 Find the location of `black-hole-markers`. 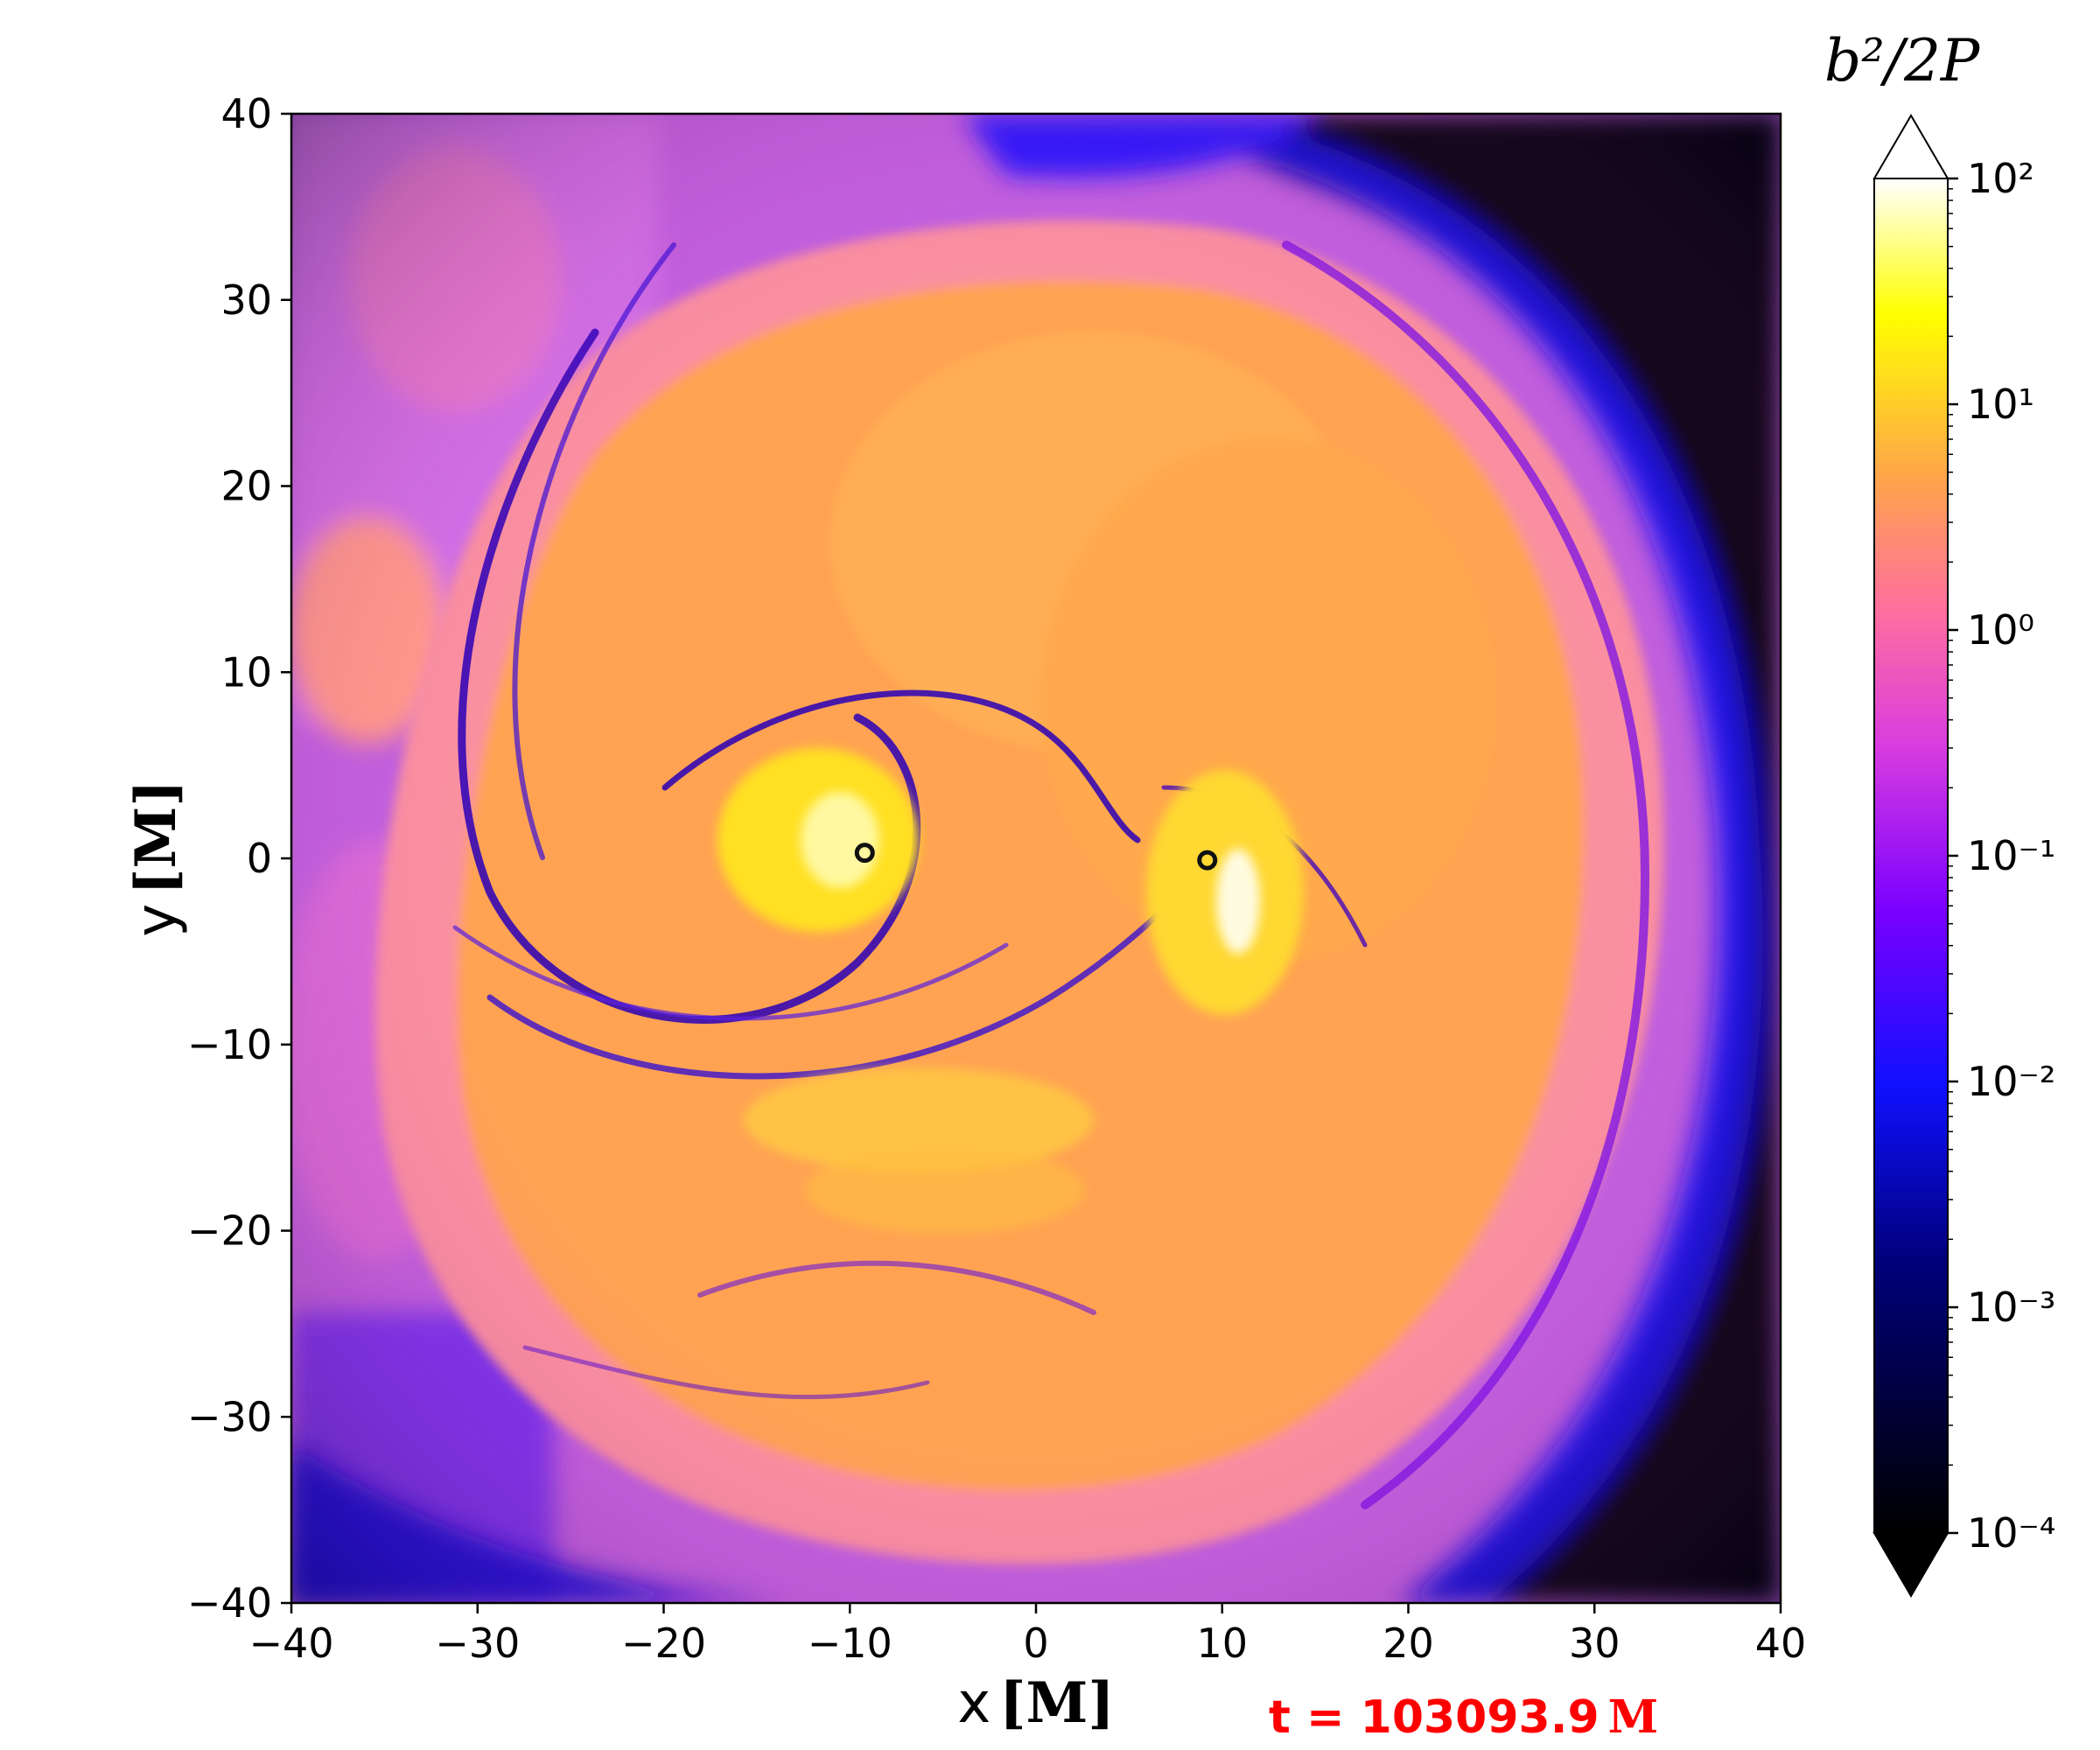

black-hole-markers is located at coordinates (1036, 857).